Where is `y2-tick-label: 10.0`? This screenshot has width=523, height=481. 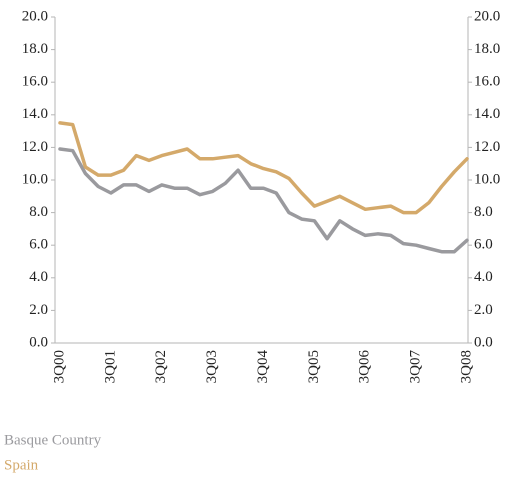 y2-tick-label: 10.0 is located at coordinates (487, 179).